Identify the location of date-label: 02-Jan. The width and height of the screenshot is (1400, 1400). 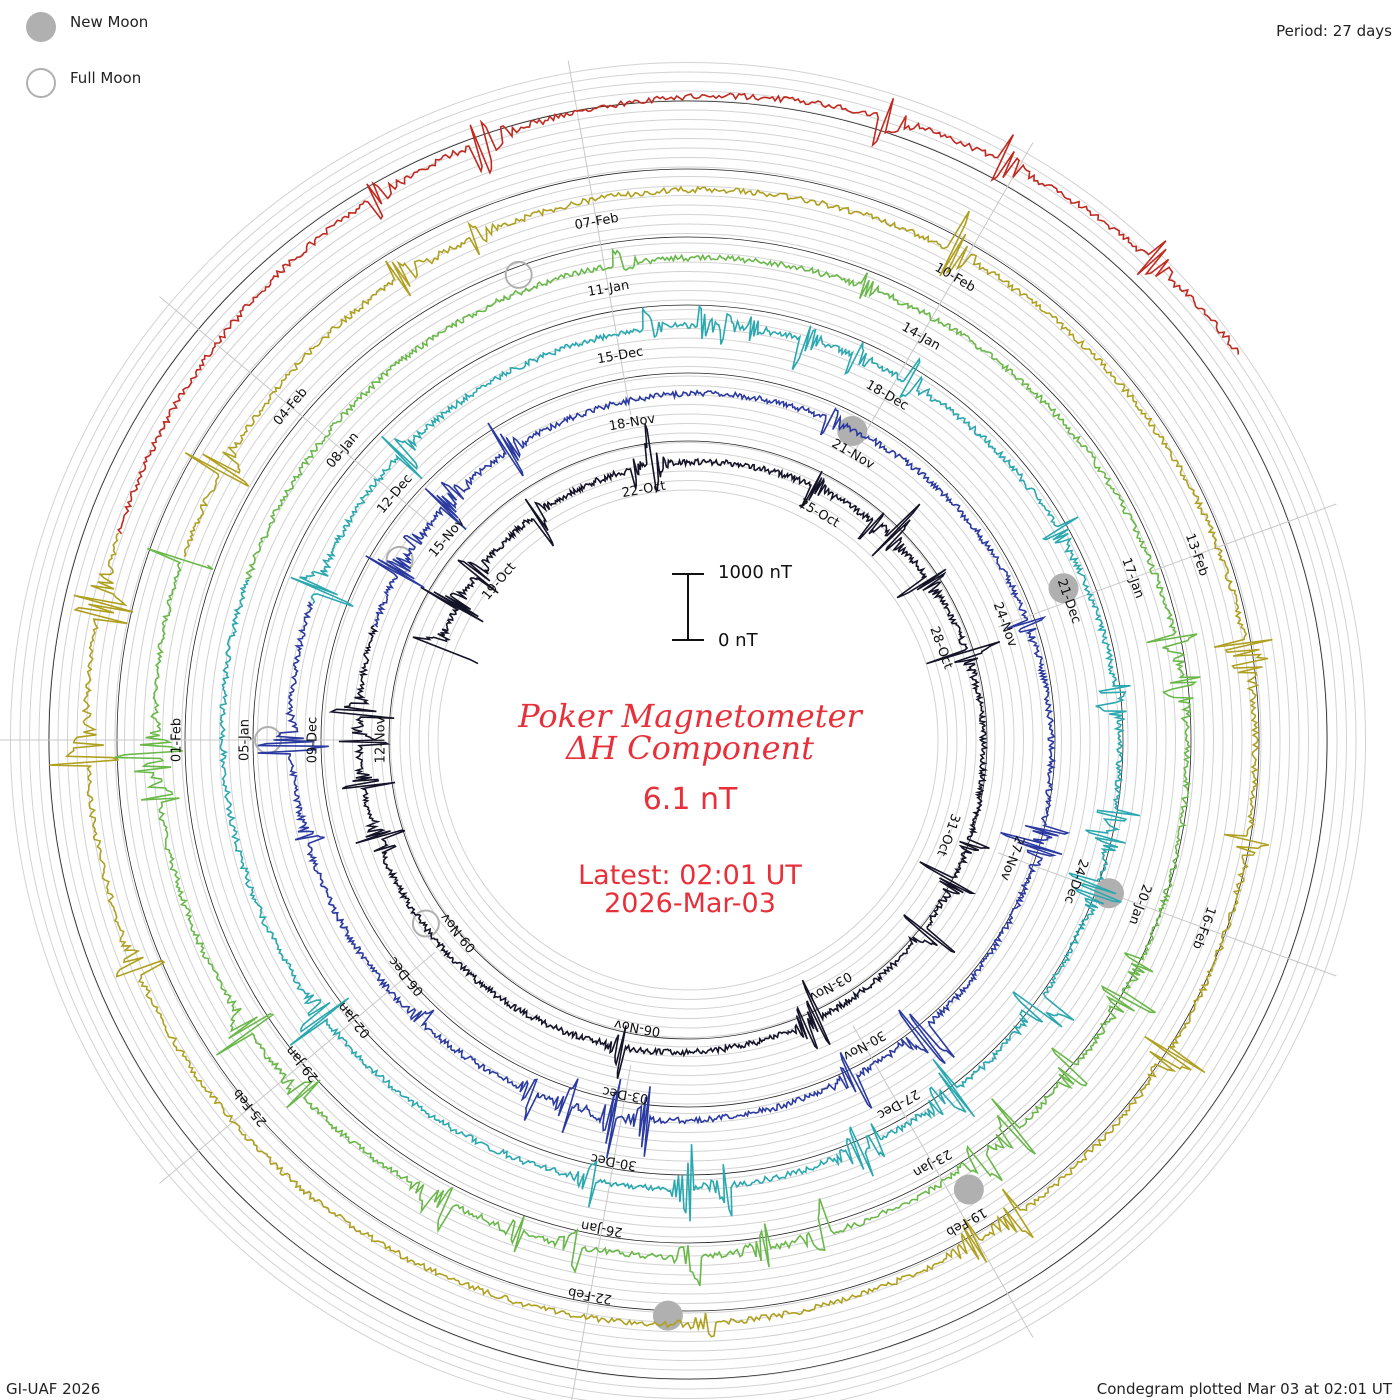
(354, 1020).